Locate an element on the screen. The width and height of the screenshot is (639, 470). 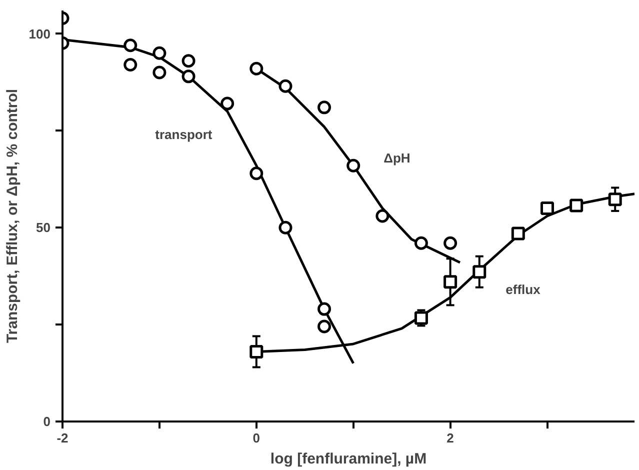
annotation: efflux is located at coordinates (524, 290).